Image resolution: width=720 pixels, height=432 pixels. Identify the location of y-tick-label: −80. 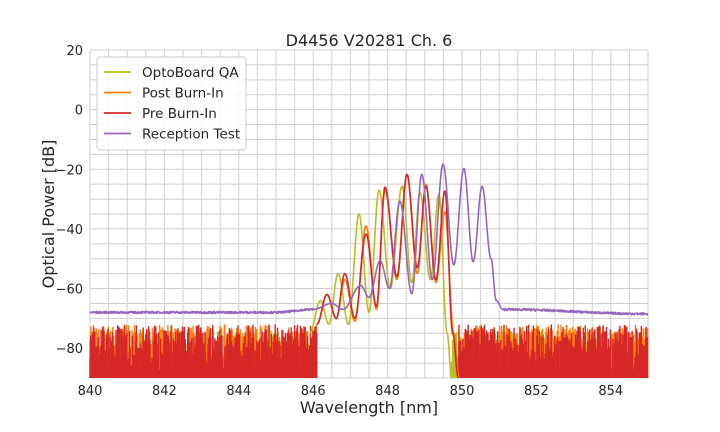
(69, 349).